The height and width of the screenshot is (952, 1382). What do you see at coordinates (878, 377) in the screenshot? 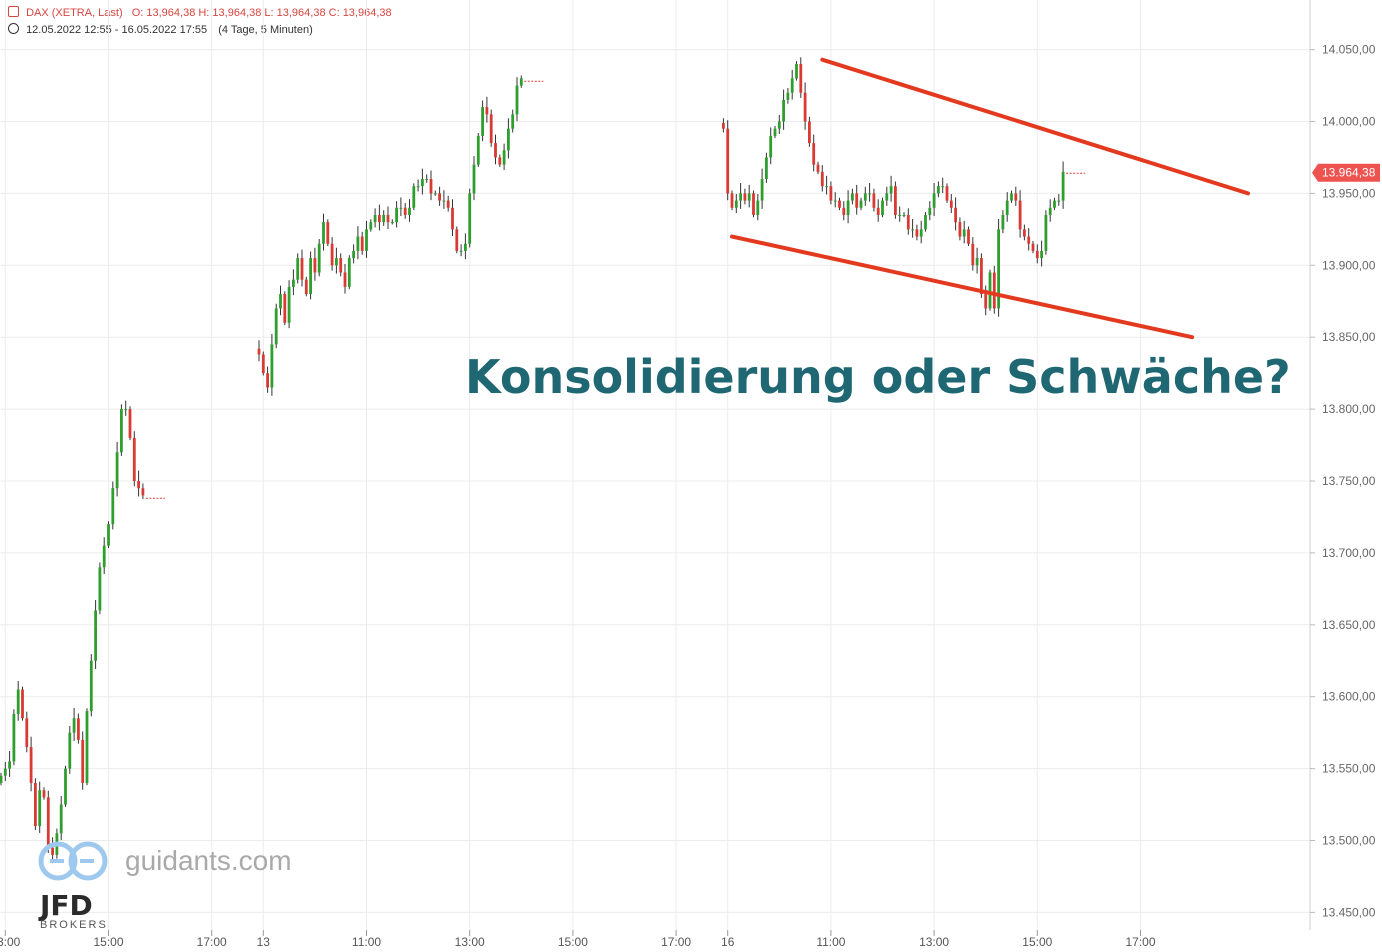
I see `chart-annotation: Konsolidierung oder Schwäche?` at bounding box center [878, 377].